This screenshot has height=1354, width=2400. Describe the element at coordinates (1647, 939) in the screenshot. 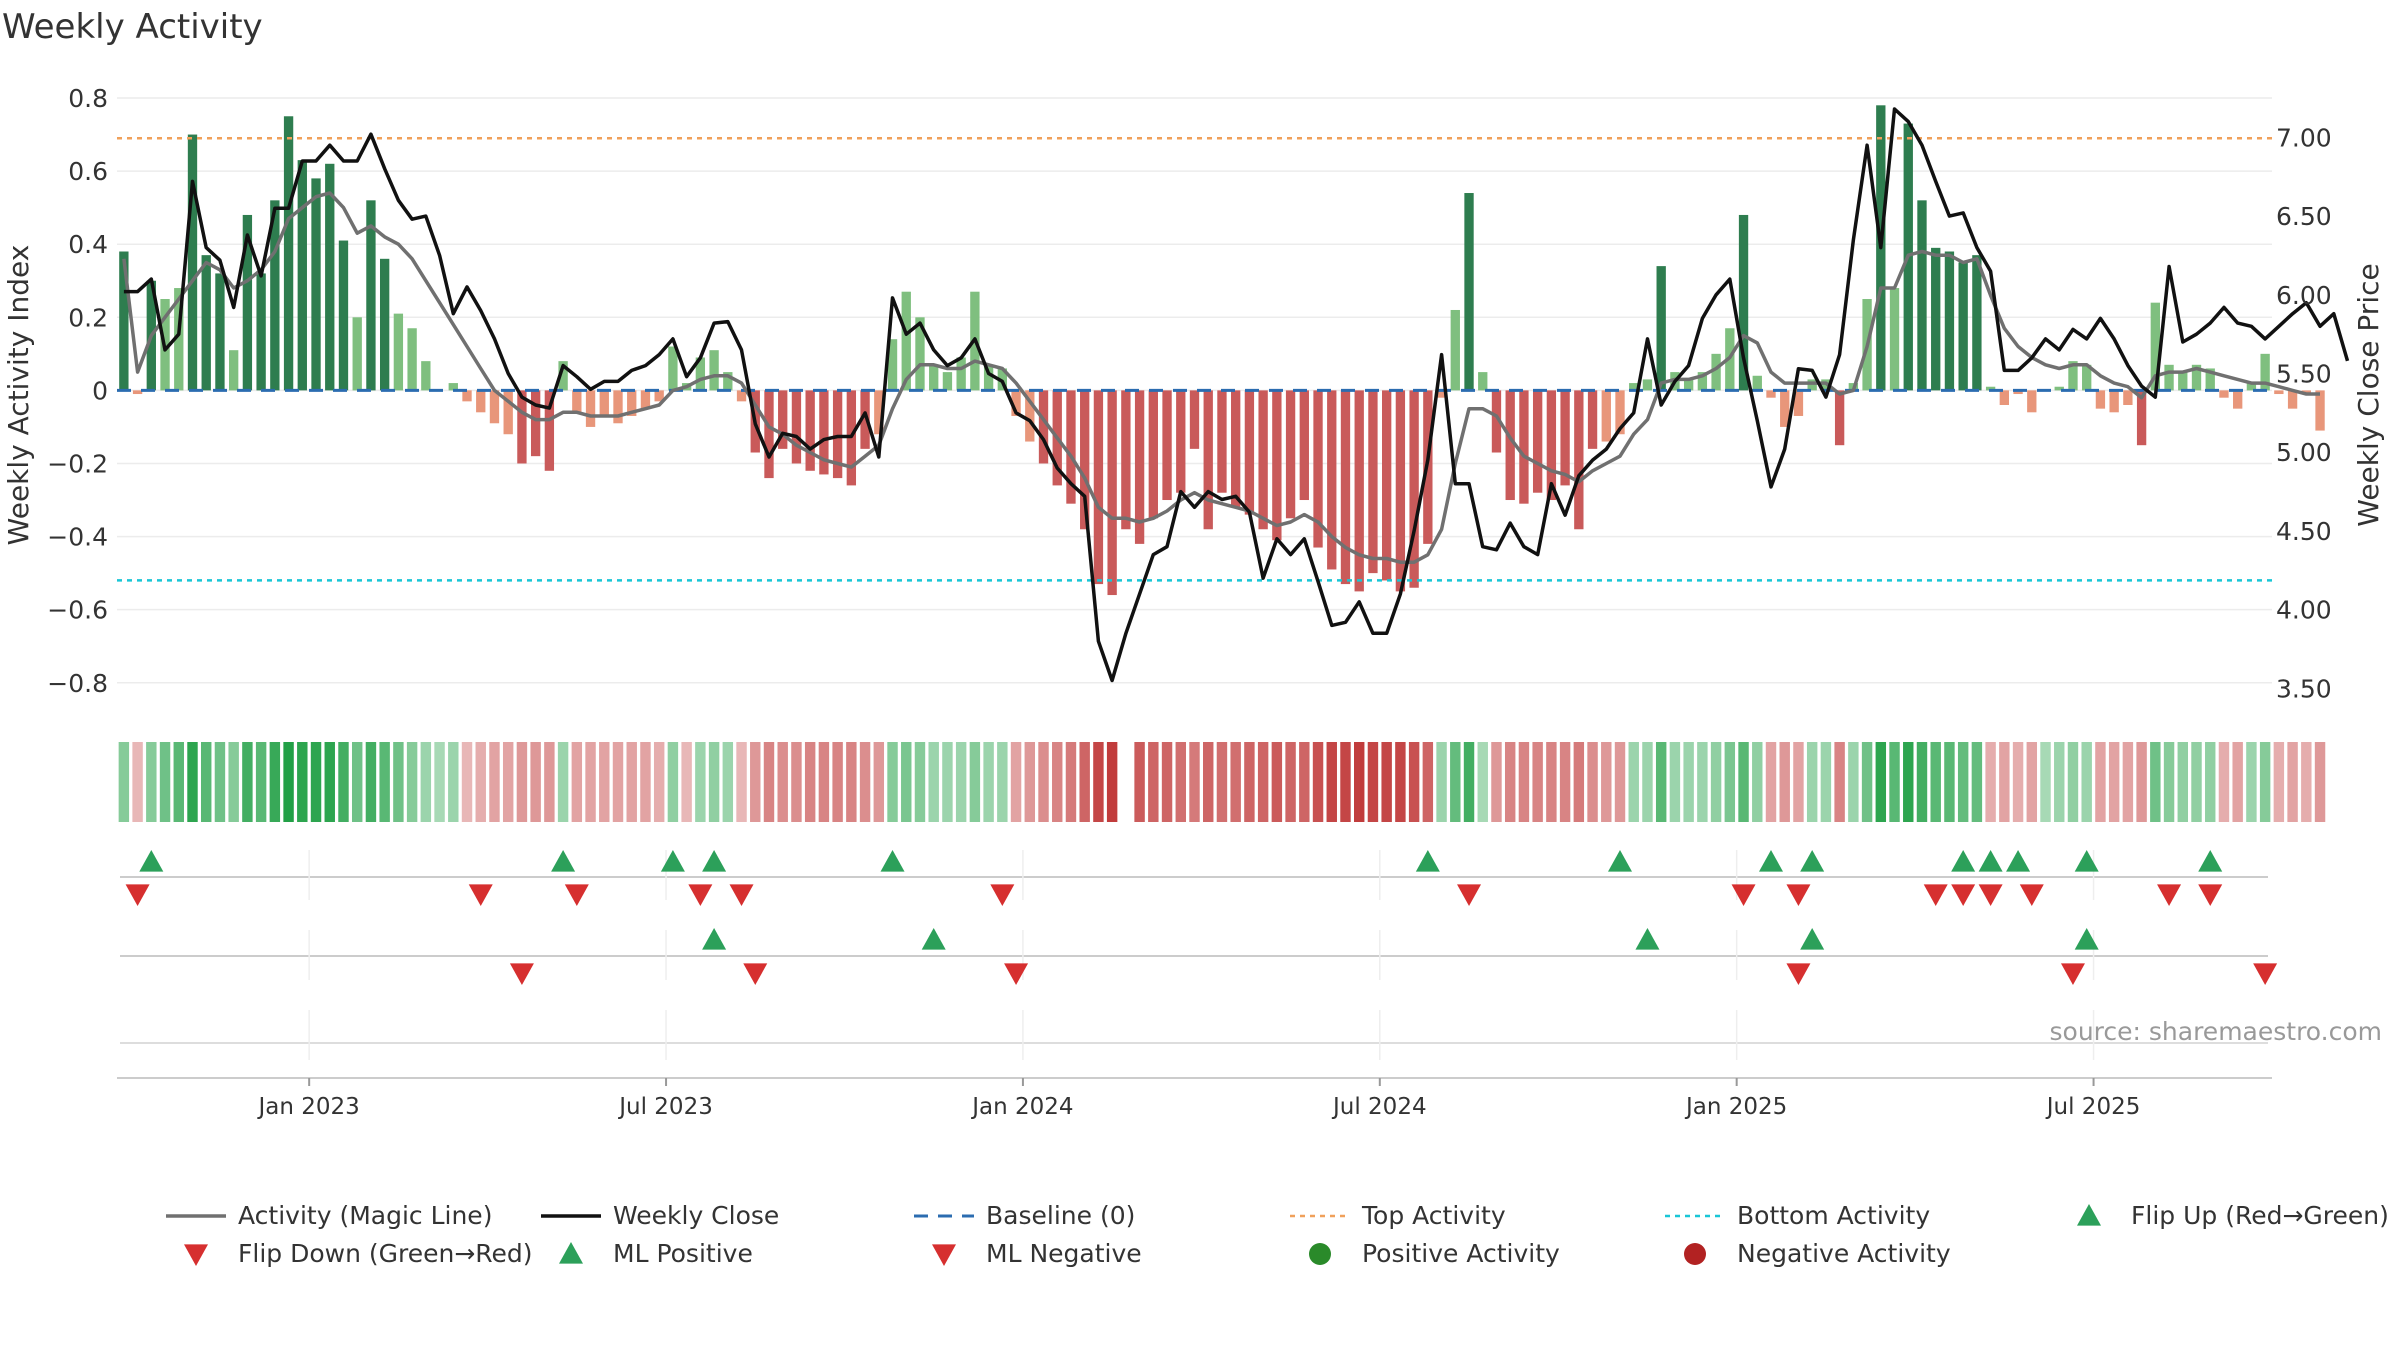

I see `ml-positive-marker` at that location.